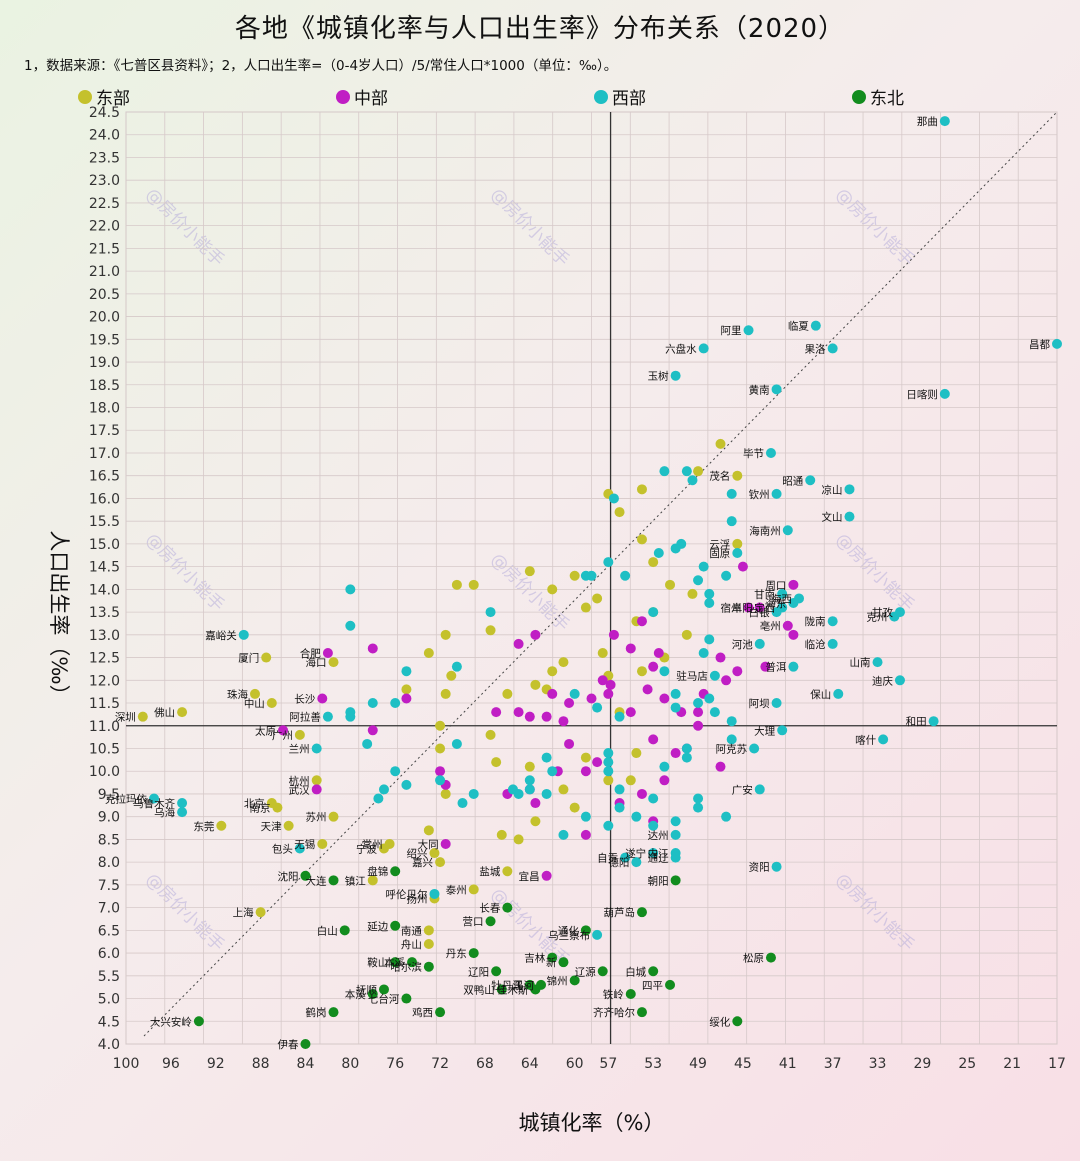  I want to click on point-label: 内江, so click(658, 853).